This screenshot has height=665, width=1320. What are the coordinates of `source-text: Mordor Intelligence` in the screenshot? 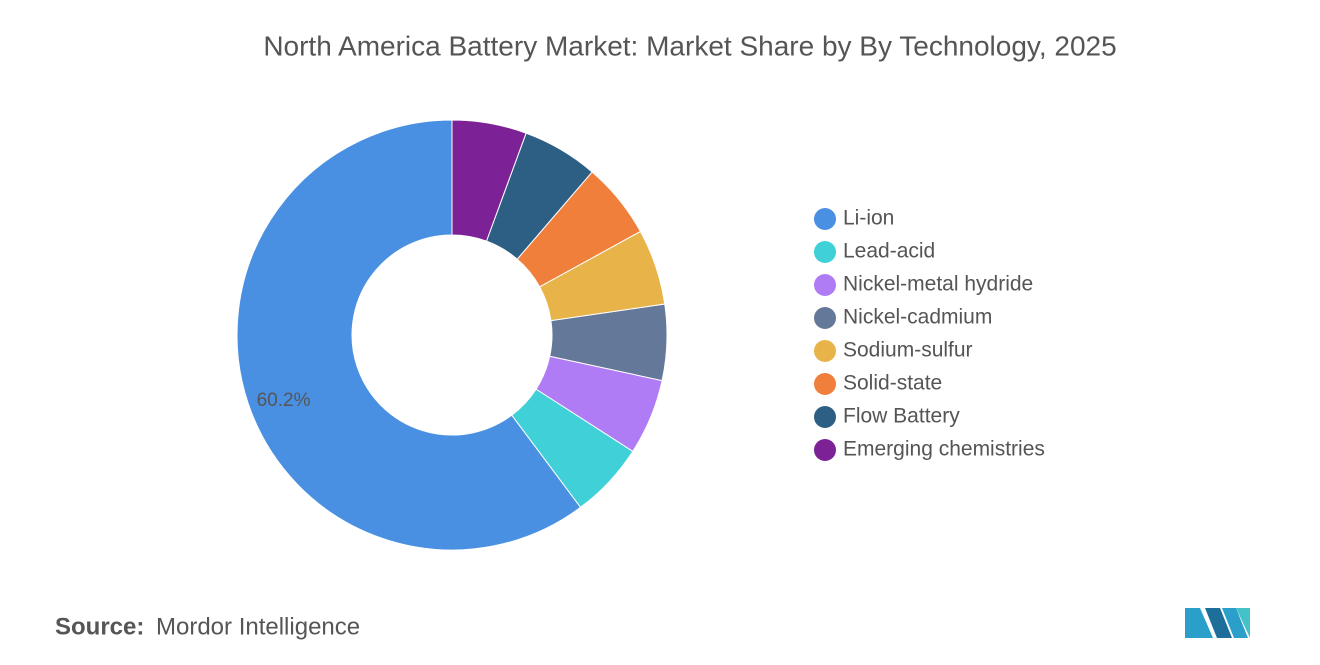 It's located at (258, 626).